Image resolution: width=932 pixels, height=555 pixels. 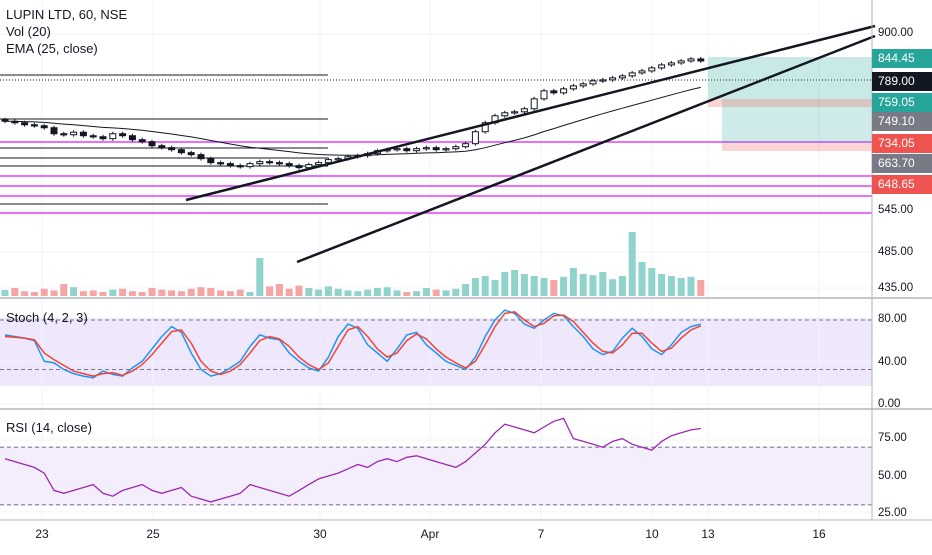 What do you see at coordinates (797, 147) in the screenshot?
I see `stop-zone-lower` at bounding box center [797, 147].